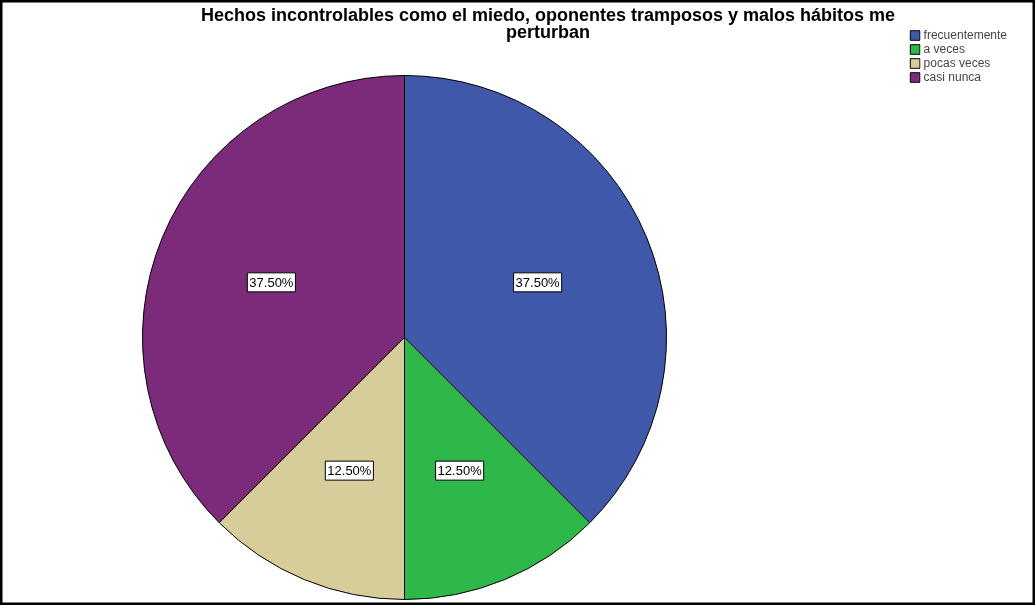 This screenshot has width=1035, height=605. Describe the element at coordinates (548, 23) in the screenshot. I see `chart-title: Hechos incontrolables como el miedo, oponentes tramposos y malos hábitos me perturban` at that location.